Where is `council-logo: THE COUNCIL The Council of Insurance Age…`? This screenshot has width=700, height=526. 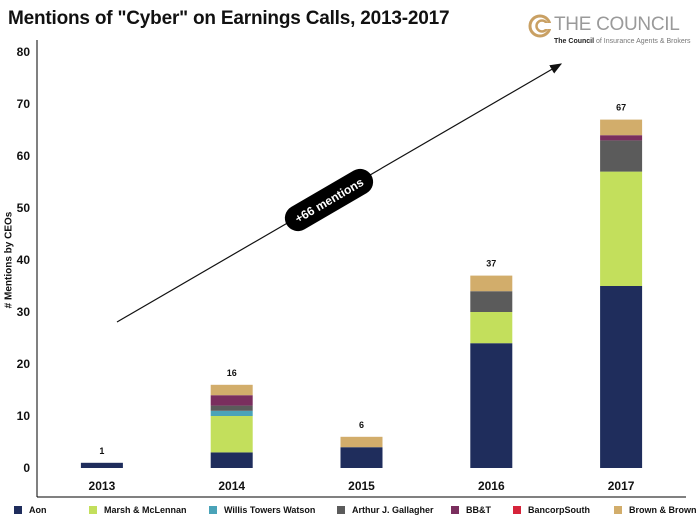
council-logo: THE COUNCIL The Council of Insurance Age… is located at coordinates (609, 32).